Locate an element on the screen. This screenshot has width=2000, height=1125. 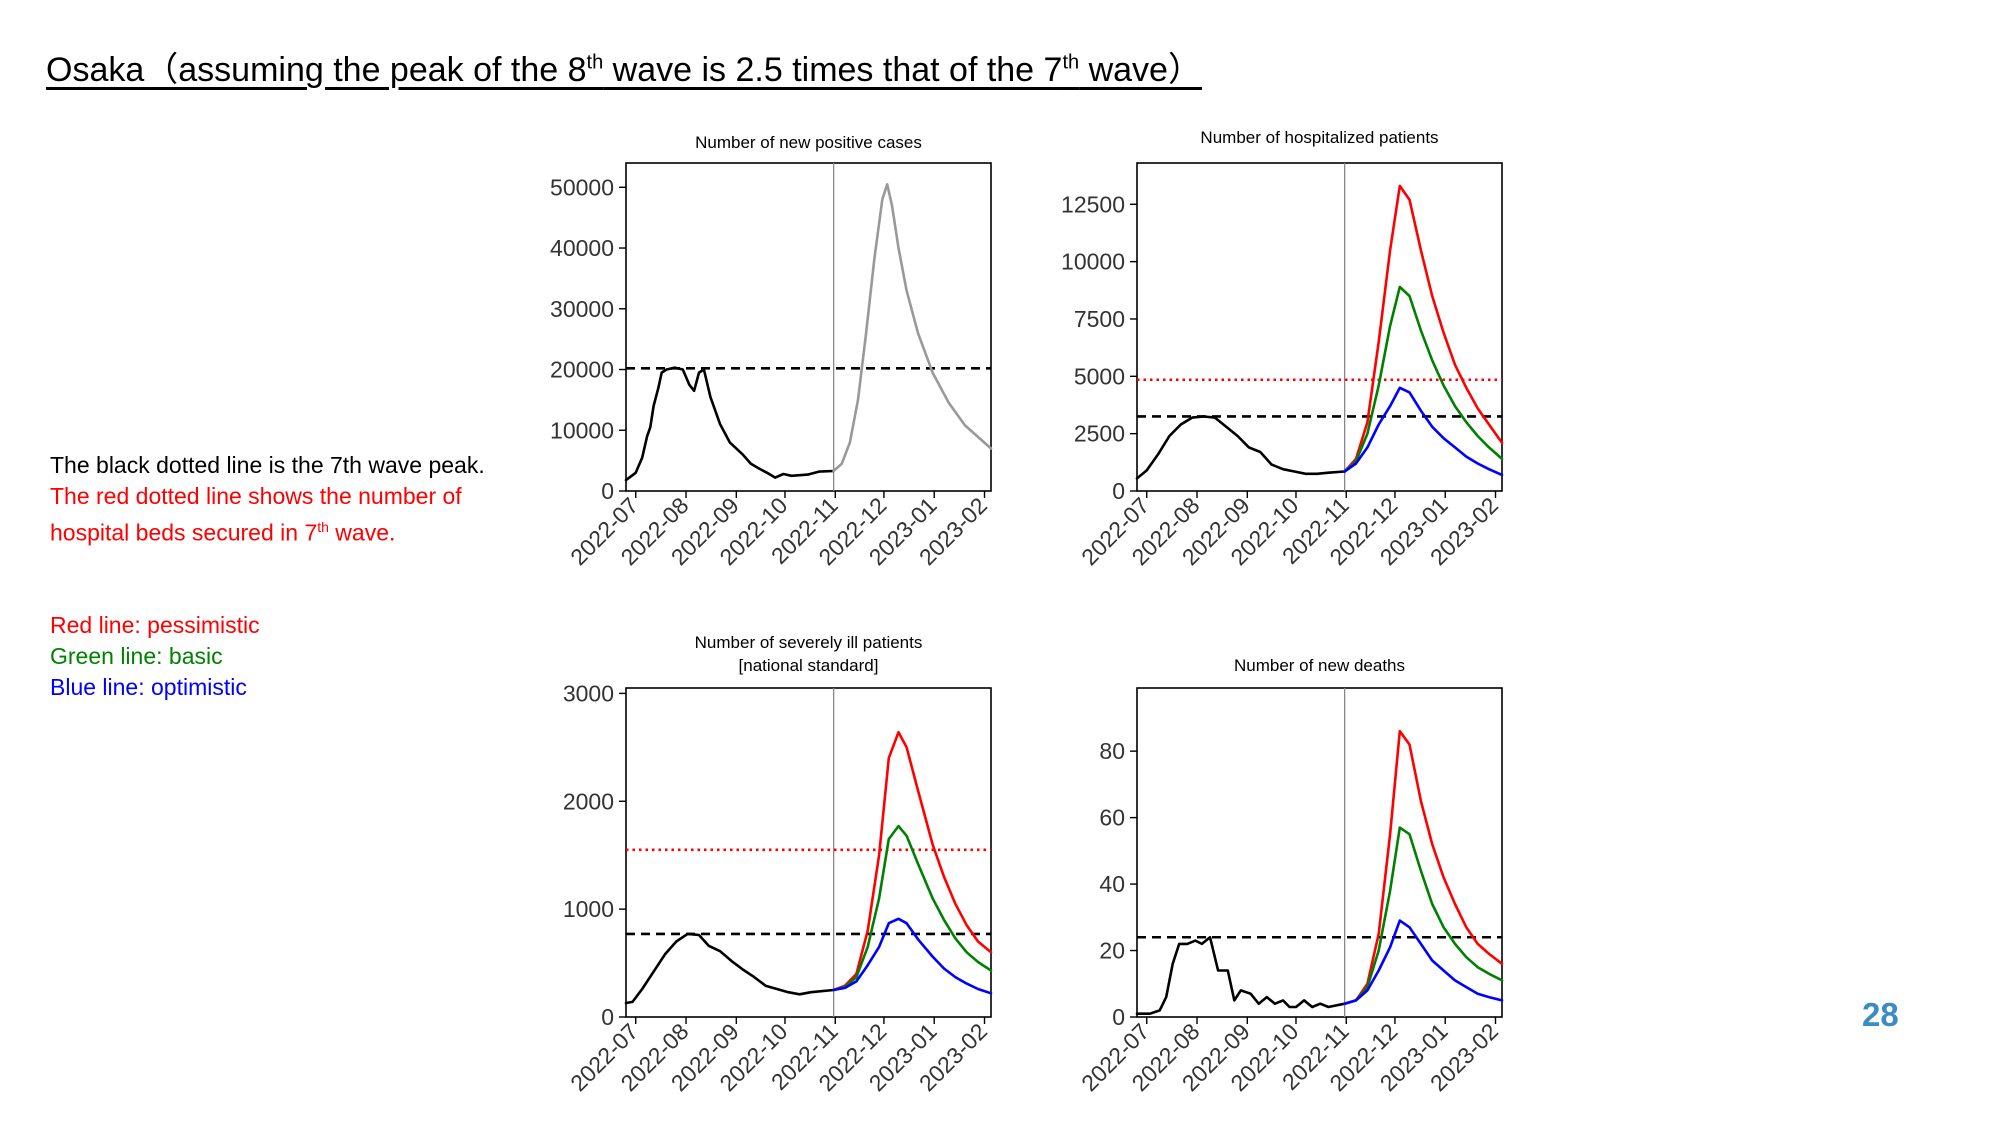
cases-y-tick-label: 50000 is located at coordinates (582, 187).